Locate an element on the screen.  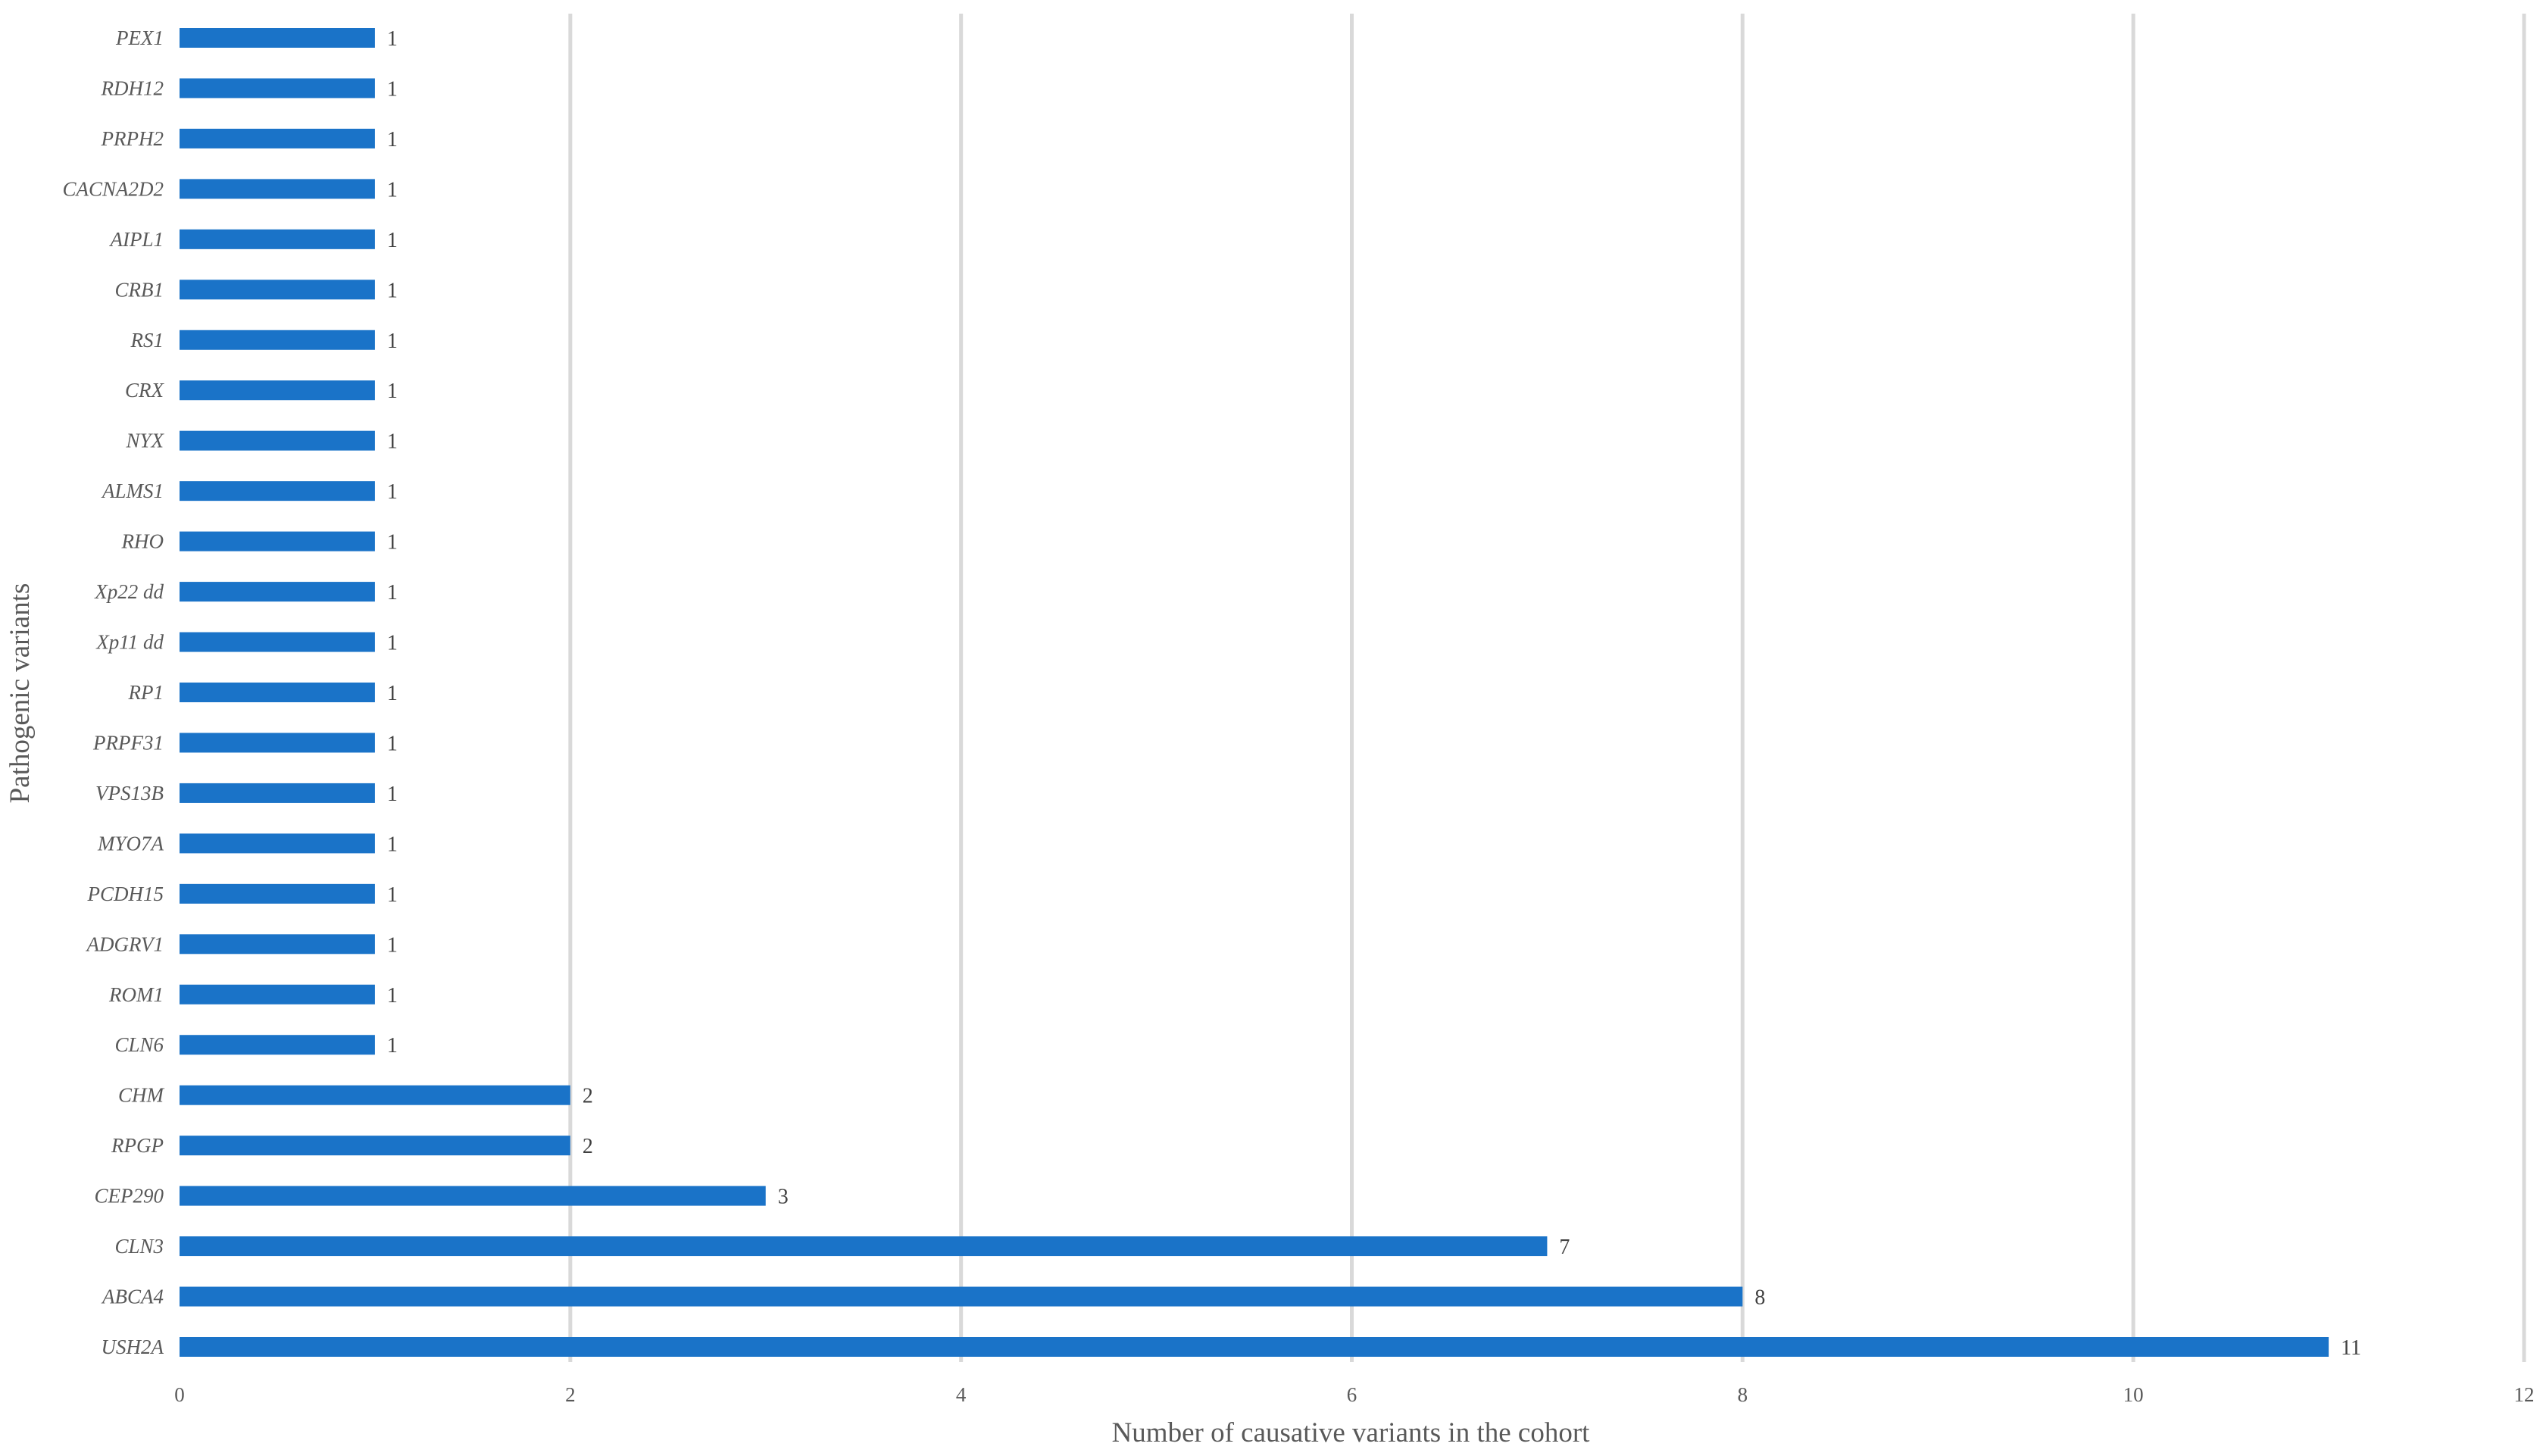
category-label: VPS13B is located at coordinates (129, 794).